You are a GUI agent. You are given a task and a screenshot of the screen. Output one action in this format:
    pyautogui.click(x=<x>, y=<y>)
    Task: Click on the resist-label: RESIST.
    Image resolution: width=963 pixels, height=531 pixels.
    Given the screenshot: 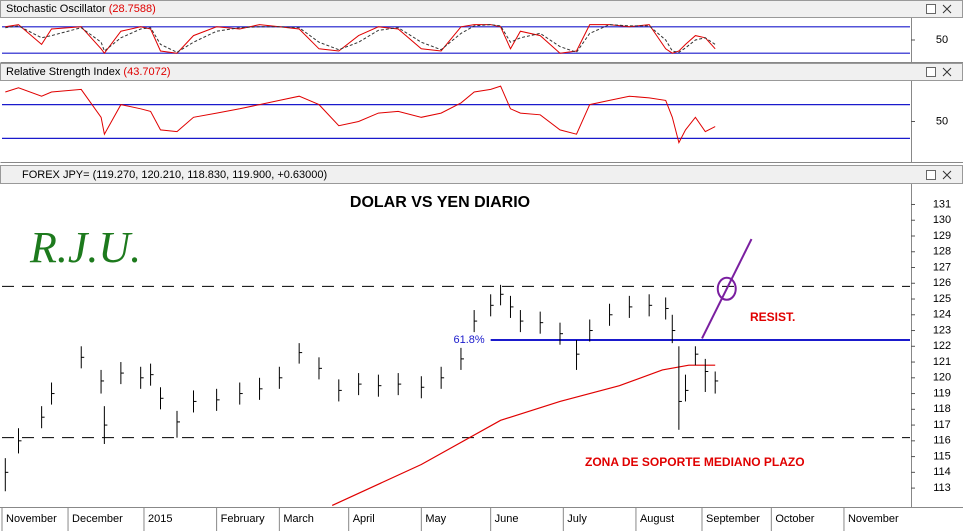 What is the action you would take?
    pyautogui.click(x=772, y=317)
    